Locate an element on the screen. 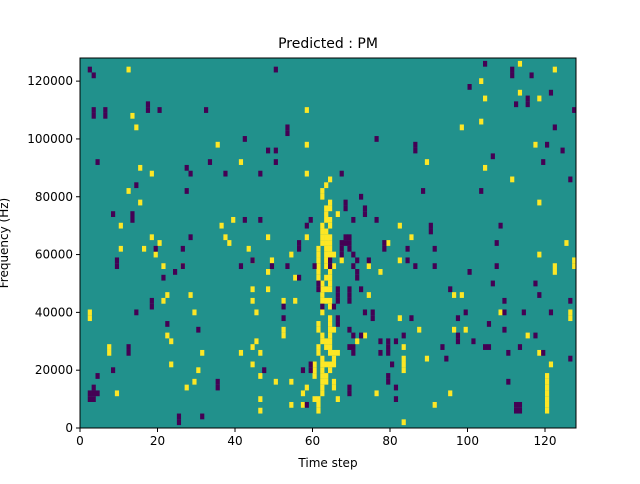 The height and width of the screenshot is (484, 640). x-axis-label: Time step is located at coordinates (327, 463).